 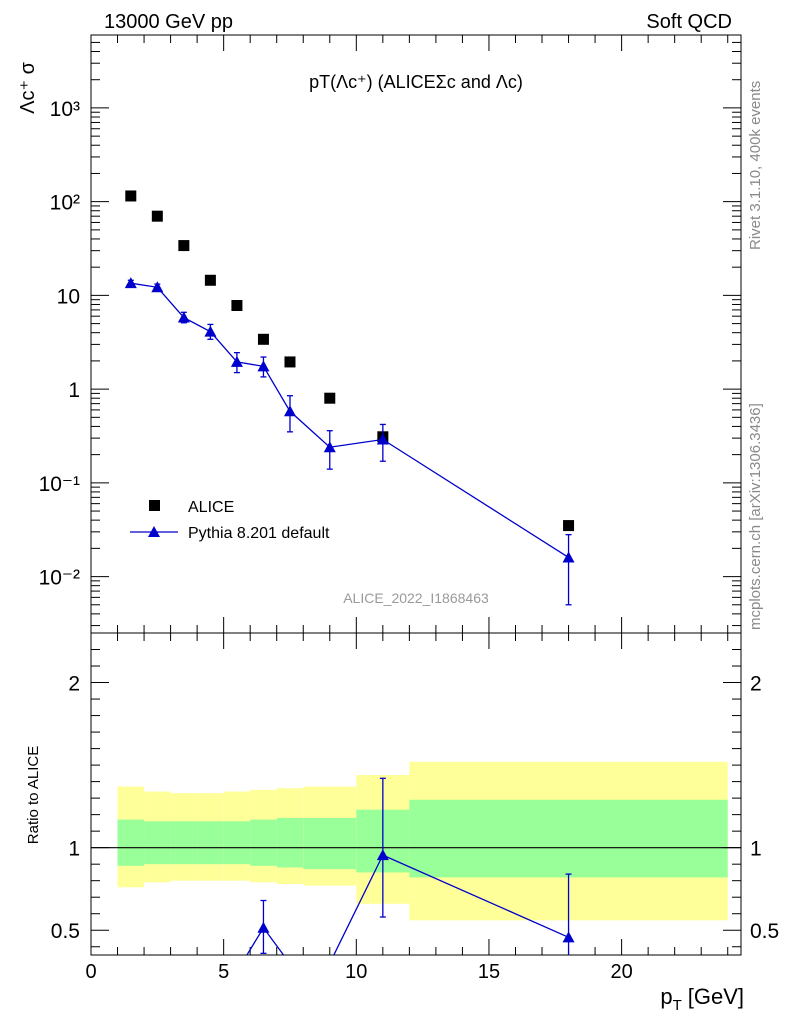 I want to click on x-axis-label-sub: T, so click(x=677, y=1005).